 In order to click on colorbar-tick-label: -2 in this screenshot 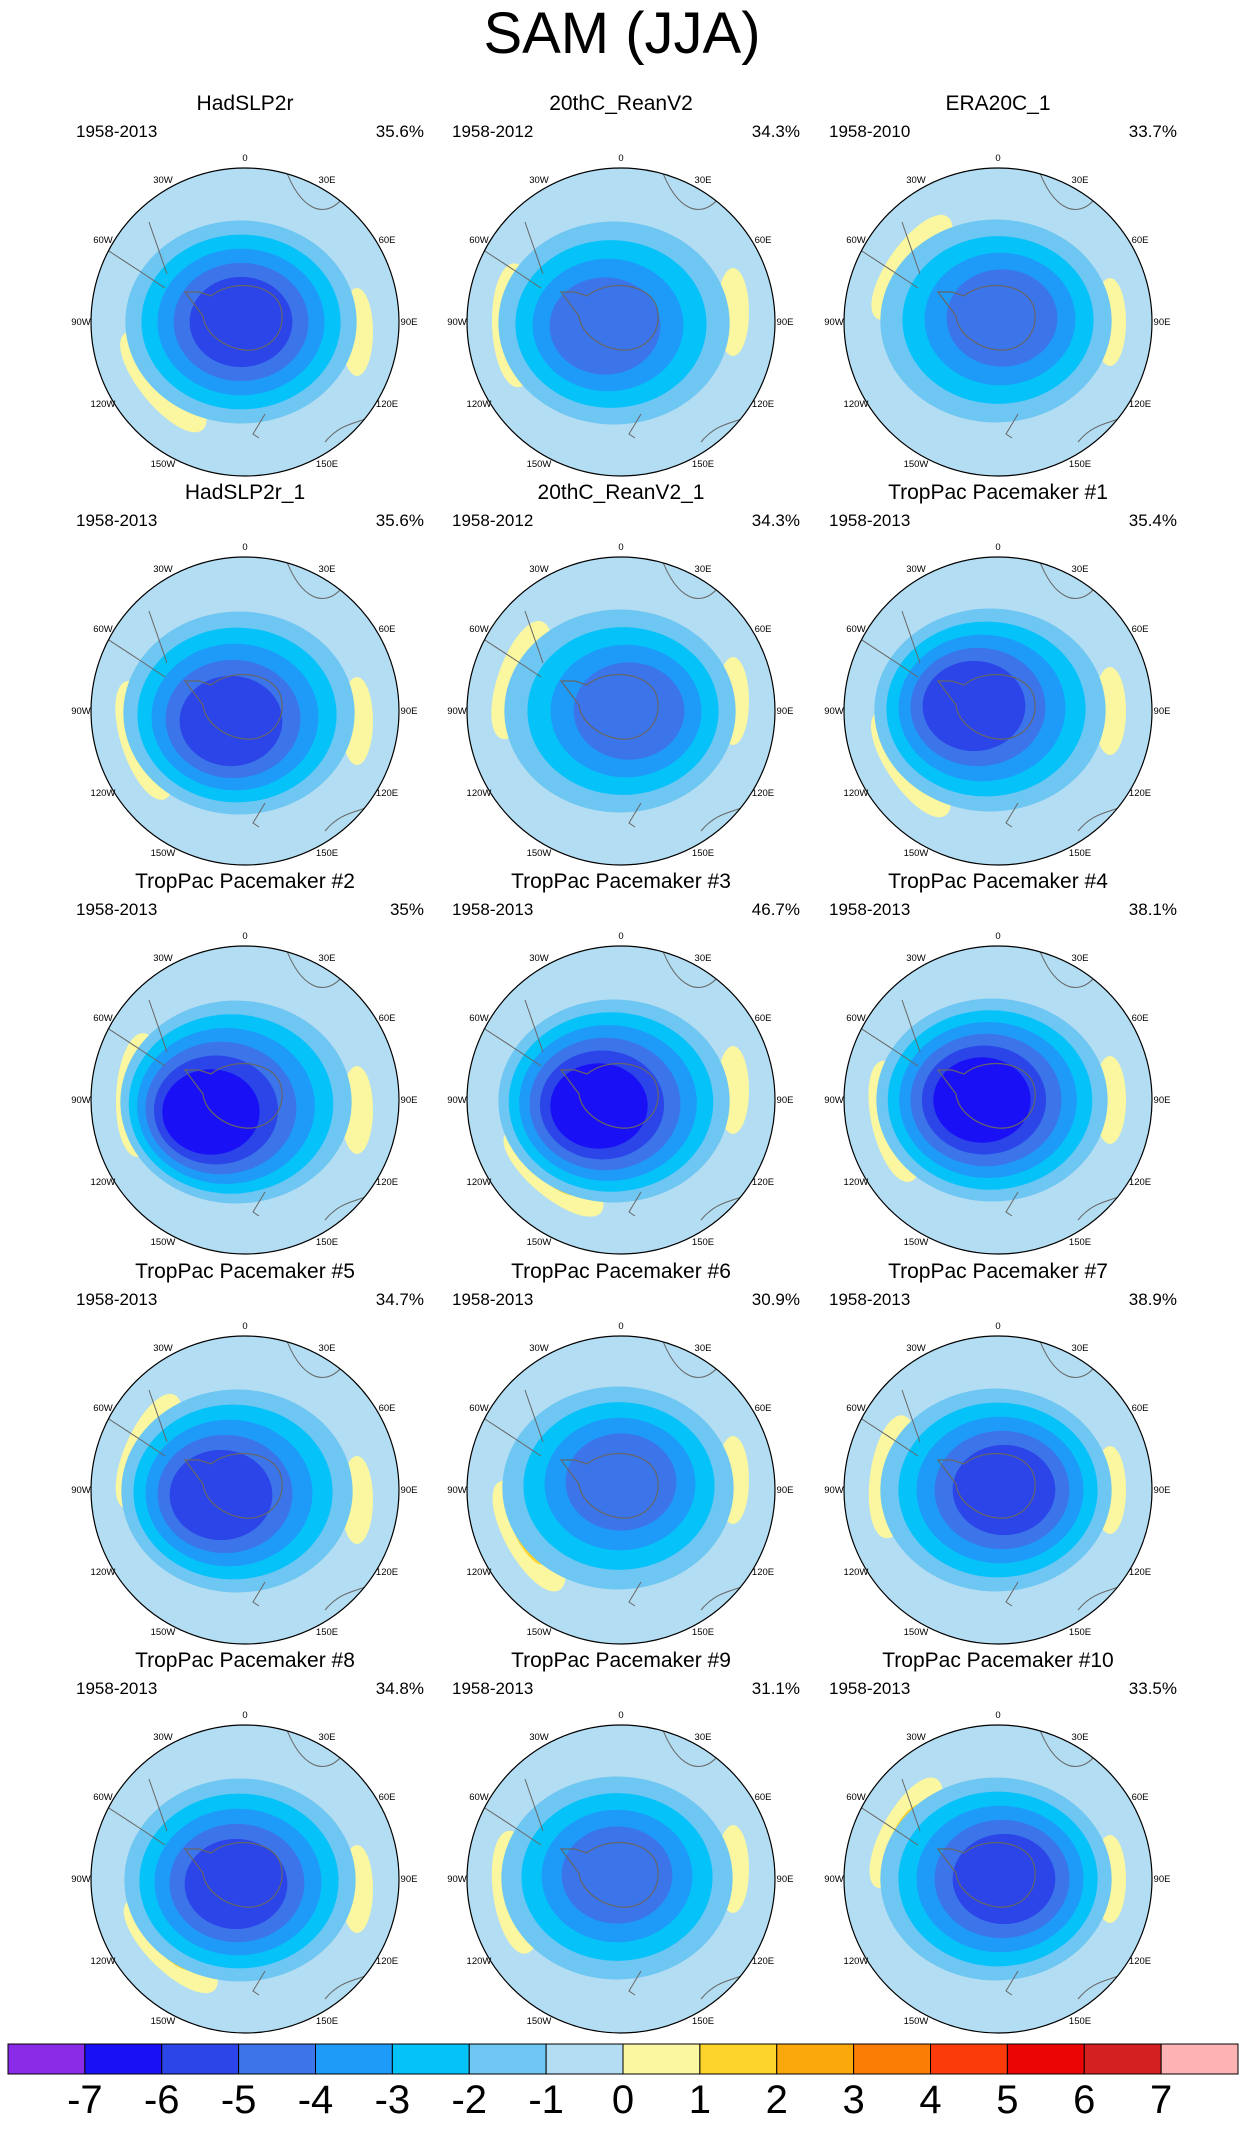, I will do `click(469, 2100)`.